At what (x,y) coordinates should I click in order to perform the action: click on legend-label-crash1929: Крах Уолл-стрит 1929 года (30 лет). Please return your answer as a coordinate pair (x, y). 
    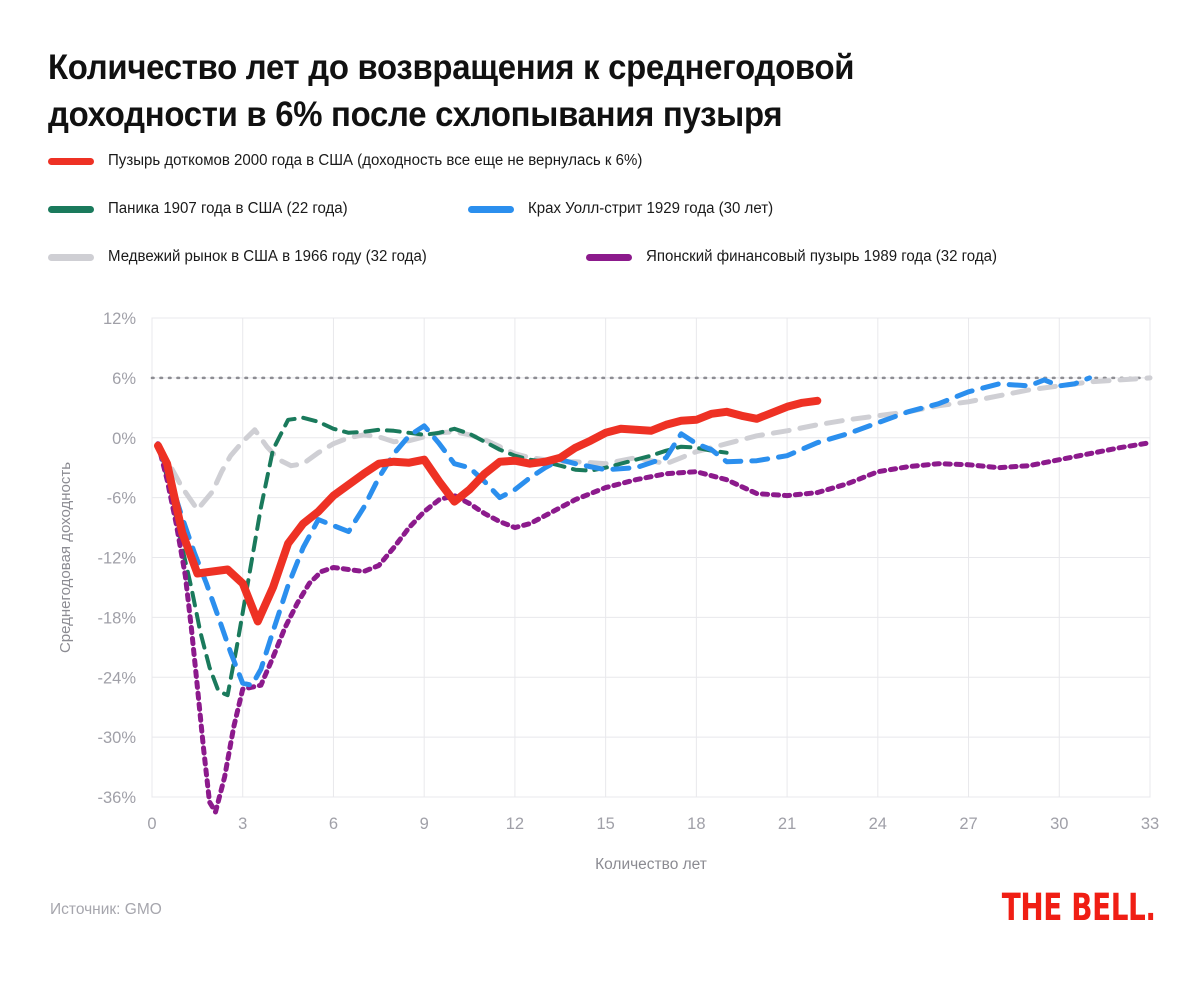
    Looking at the image, I should click on (651, 208).